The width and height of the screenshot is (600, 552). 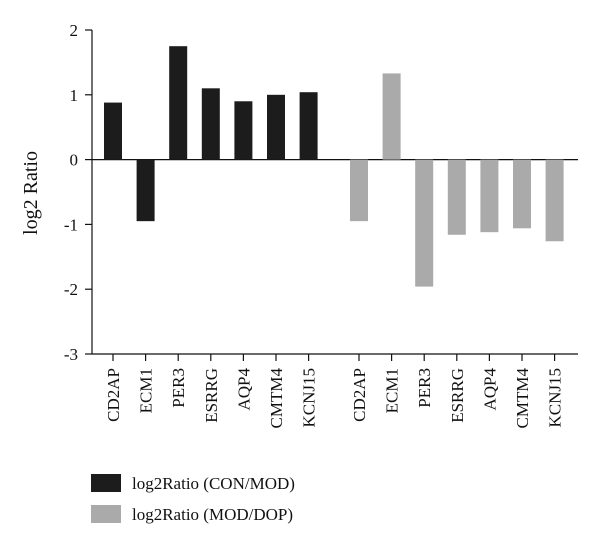 I want to click on y-axis-label: log2 Ratio, so click(x=31, y=193).